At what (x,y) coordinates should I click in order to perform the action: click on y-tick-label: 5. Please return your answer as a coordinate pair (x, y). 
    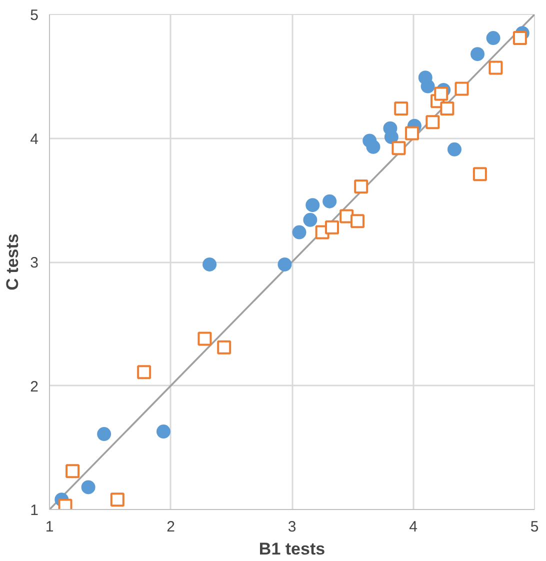
    Looking at the image, I should click on (34, 15).